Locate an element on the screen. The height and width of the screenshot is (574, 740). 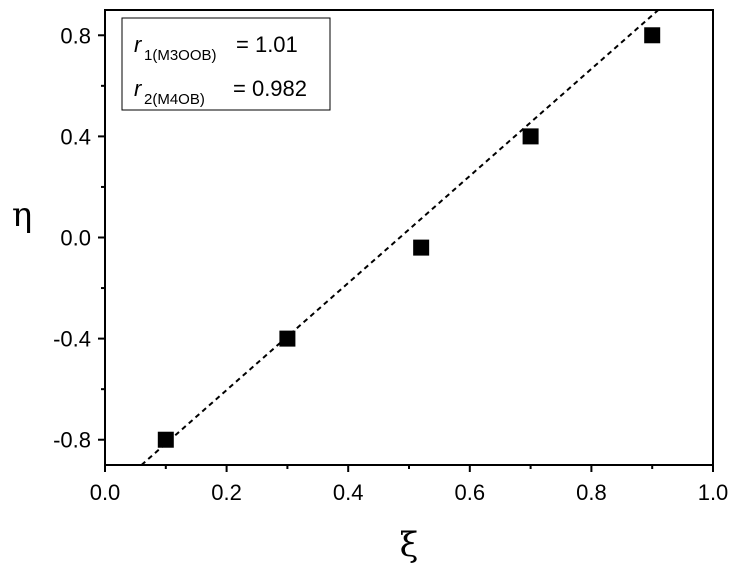
y-tick-label: 0.8 is located at coordinates (75, 35).